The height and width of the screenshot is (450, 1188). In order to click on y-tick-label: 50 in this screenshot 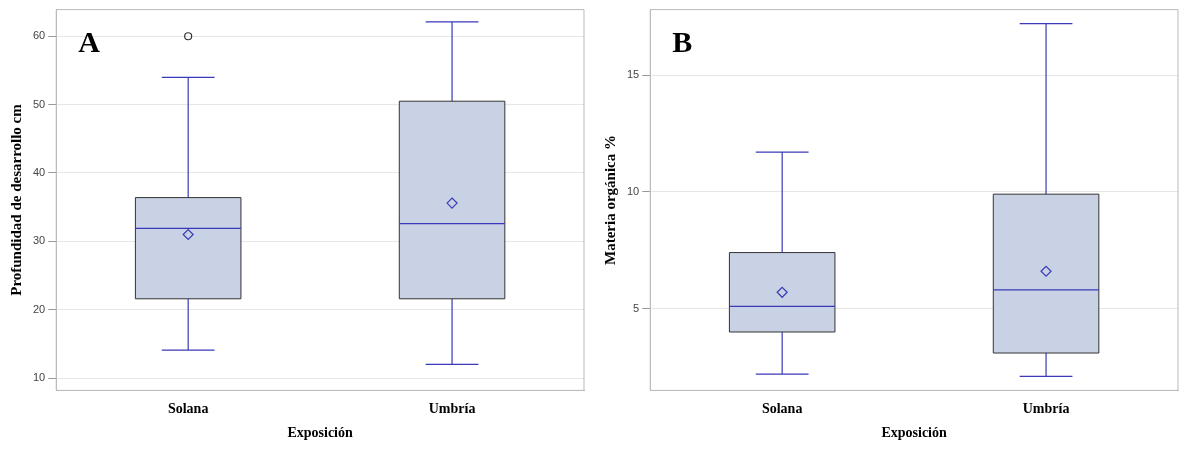, I will do `click(39, 103)`.